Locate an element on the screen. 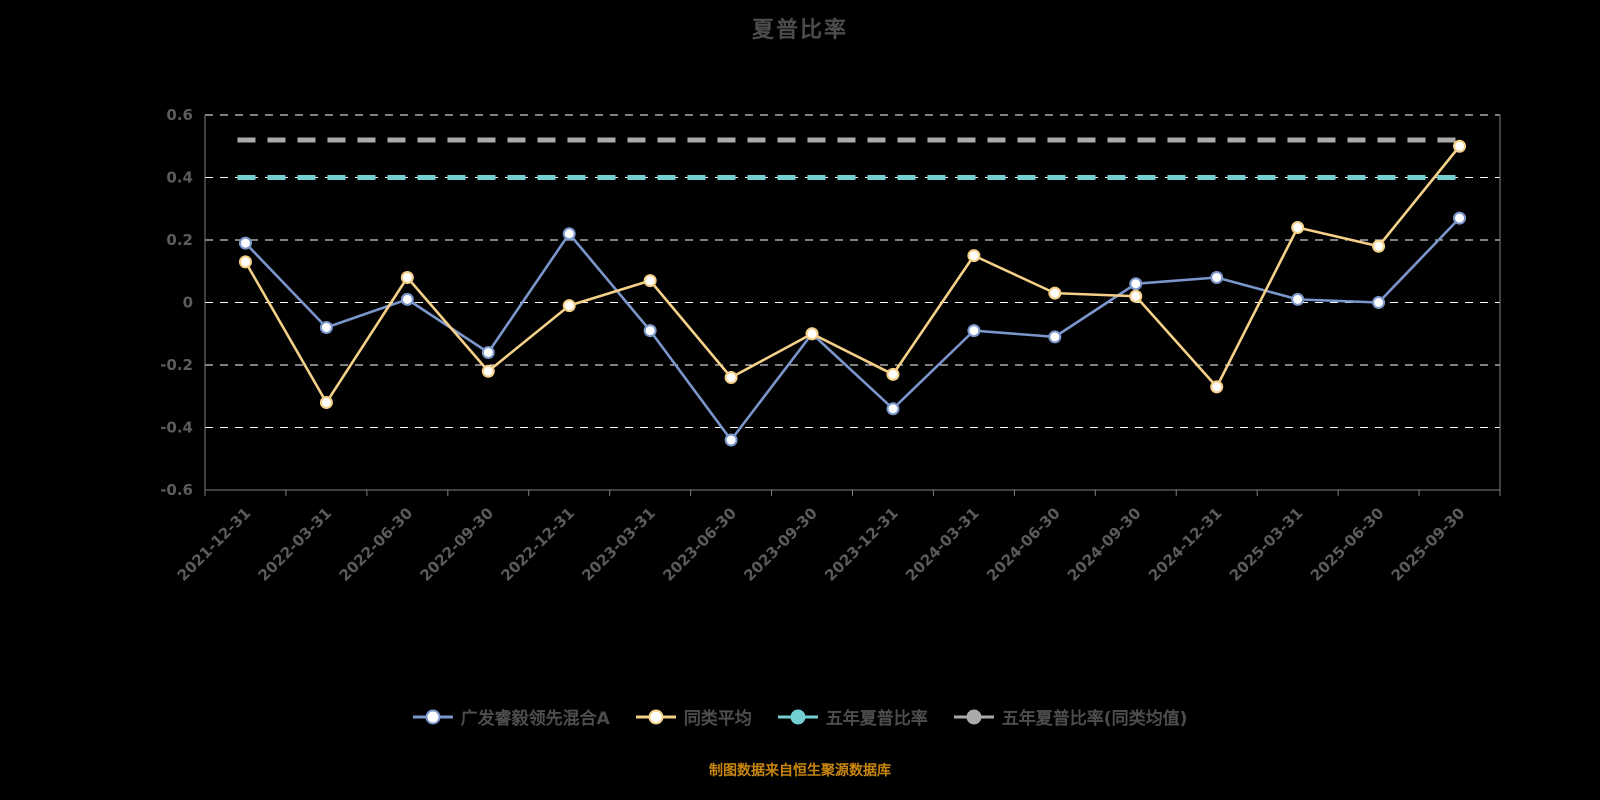  data-source-note: 制图数据来自恒生聚源数据库 is located at coordinates (800, 771).